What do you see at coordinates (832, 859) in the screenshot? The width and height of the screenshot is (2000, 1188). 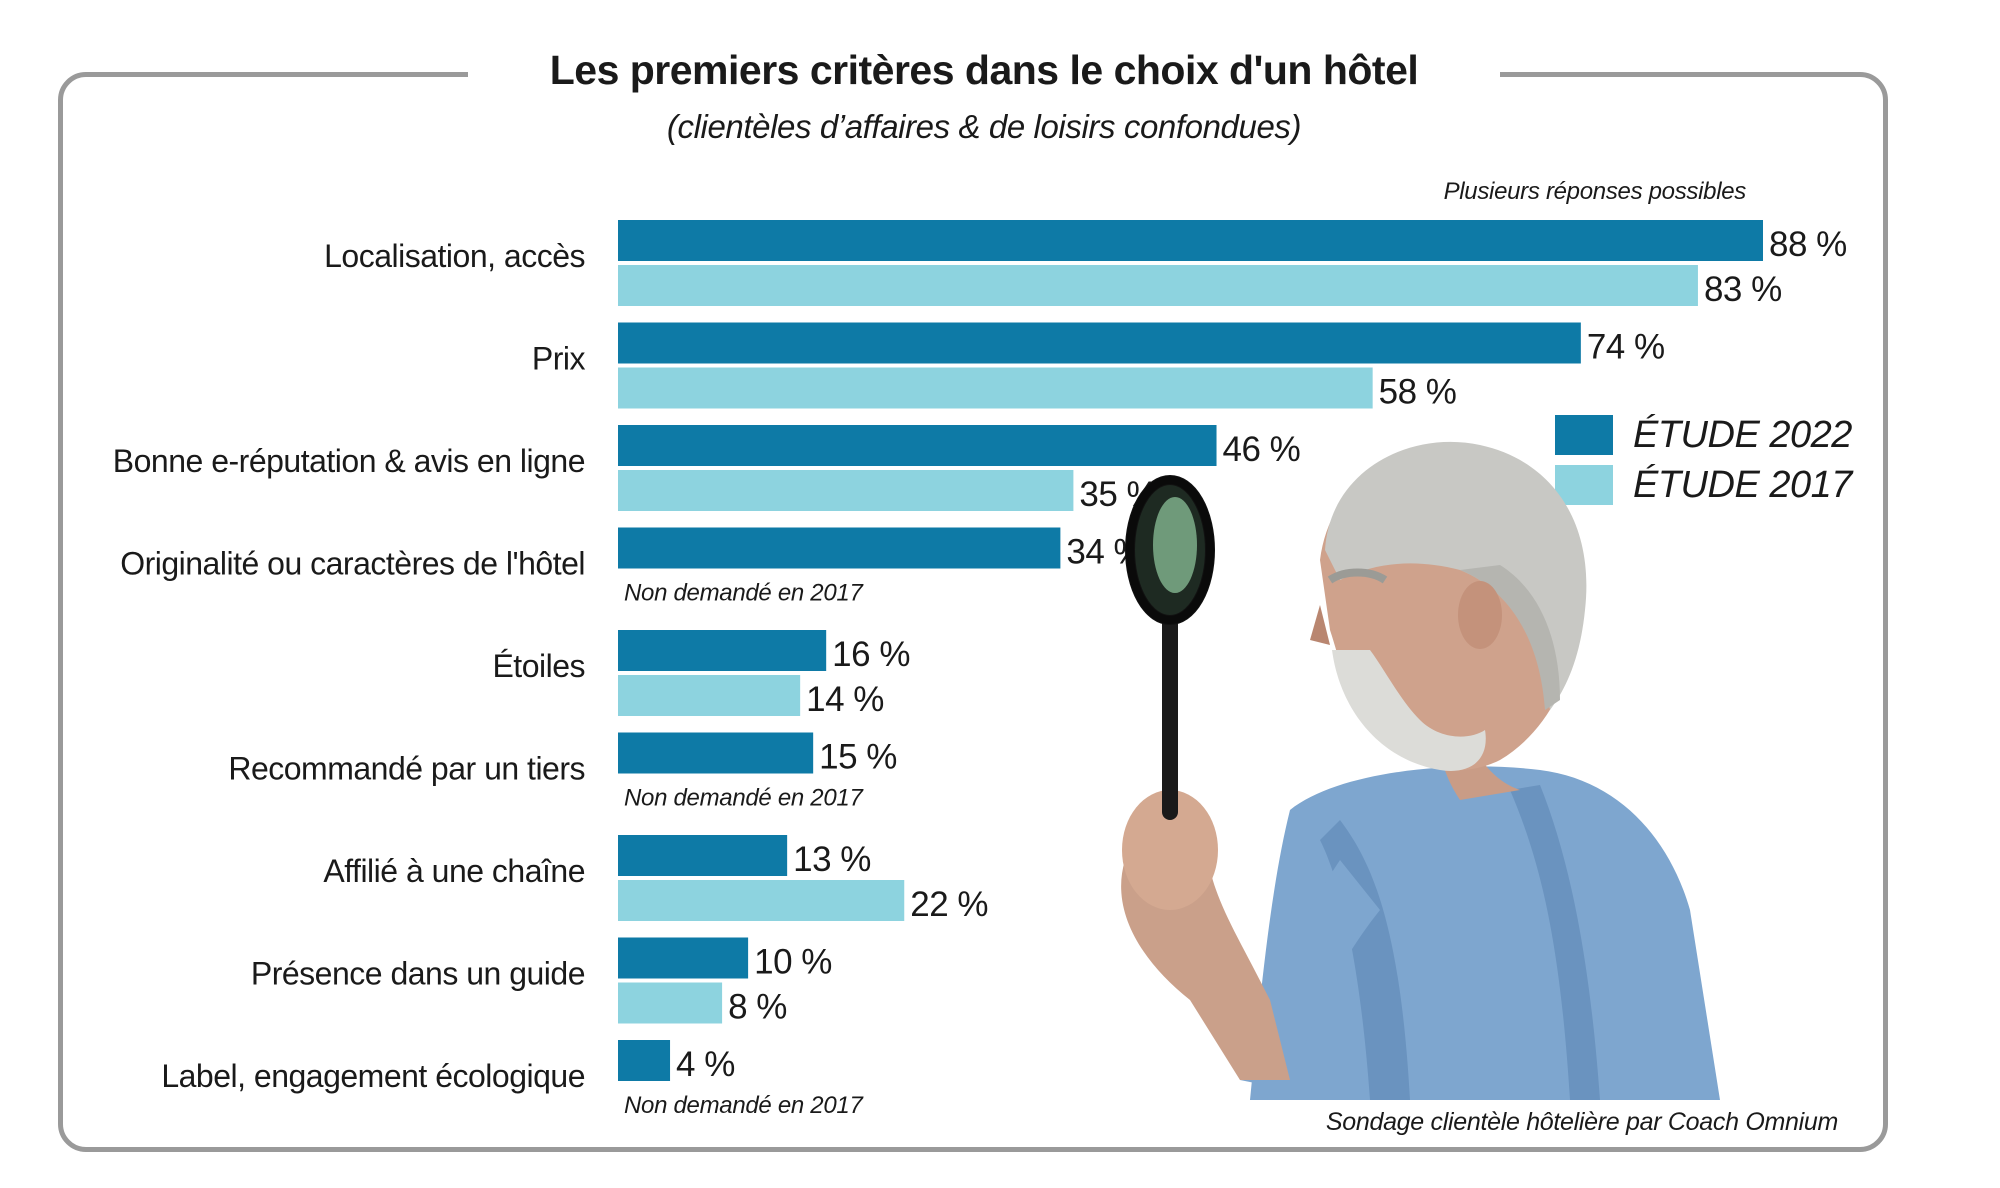 I see `value-label-2022: 13 %` at bounding box center [832, 859].